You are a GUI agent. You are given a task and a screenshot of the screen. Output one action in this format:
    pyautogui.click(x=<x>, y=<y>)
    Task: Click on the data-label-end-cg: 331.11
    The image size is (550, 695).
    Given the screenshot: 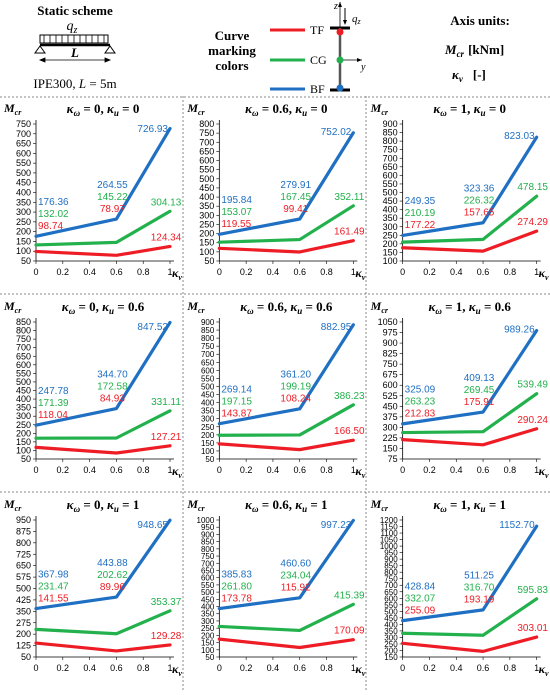 What is the action you would take?
    pyautogui.click(x=166, y=402)
    